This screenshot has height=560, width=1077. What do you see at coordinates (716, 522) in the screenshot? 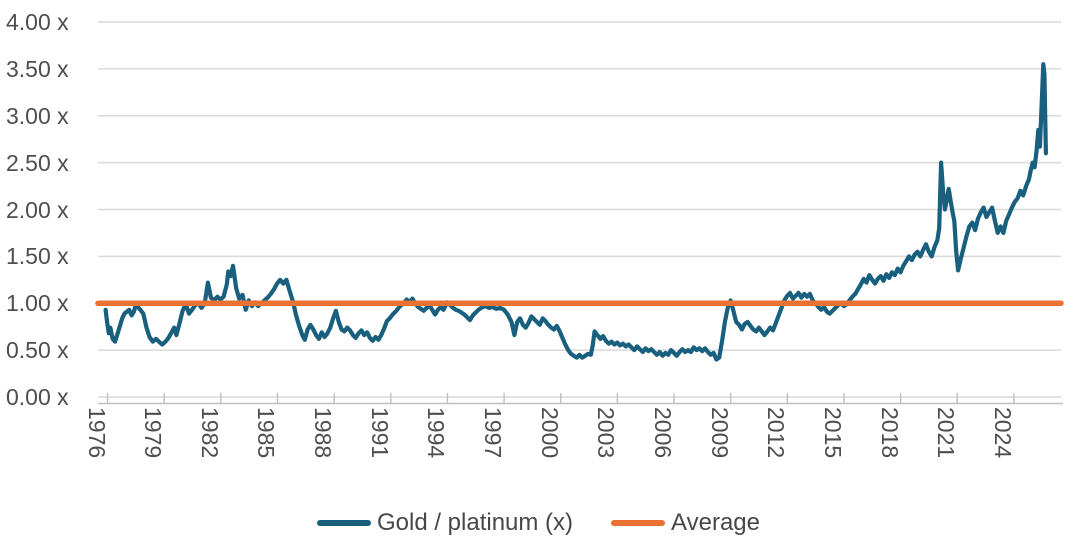
I see `legend-item-label: Average` at bounding box center [716, 522].